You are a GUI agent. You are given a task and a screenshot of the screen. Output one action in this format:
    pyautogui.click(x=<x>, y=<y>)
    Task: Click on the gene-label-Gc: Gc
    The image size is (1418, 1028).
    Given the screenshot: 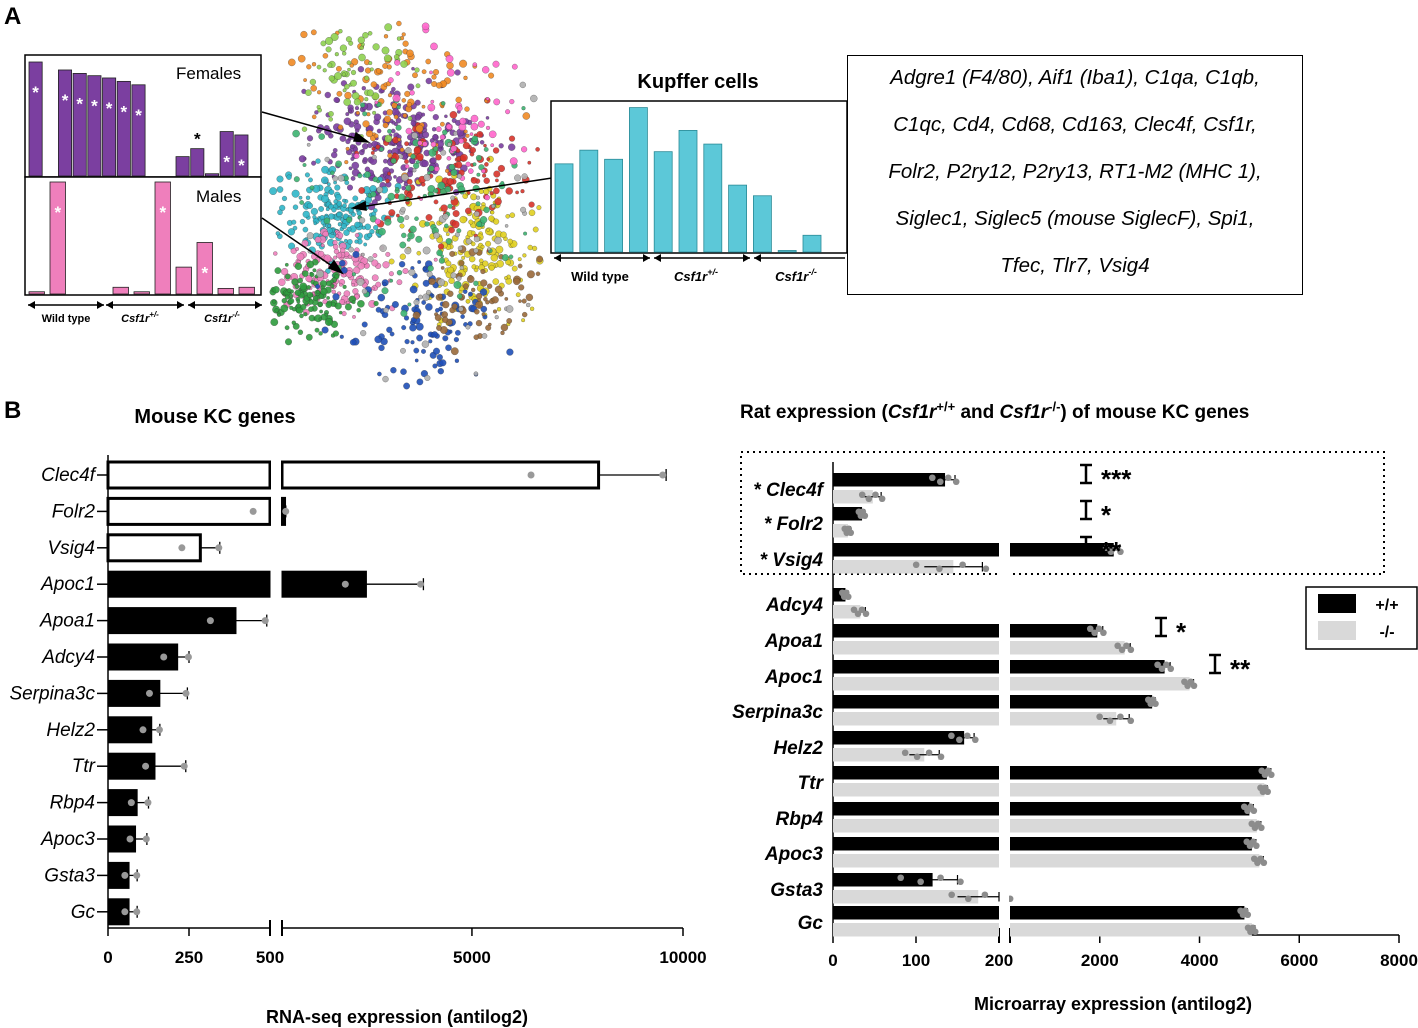 What is the action you would take?
    pyautogui.click(x=83, y=912)
    